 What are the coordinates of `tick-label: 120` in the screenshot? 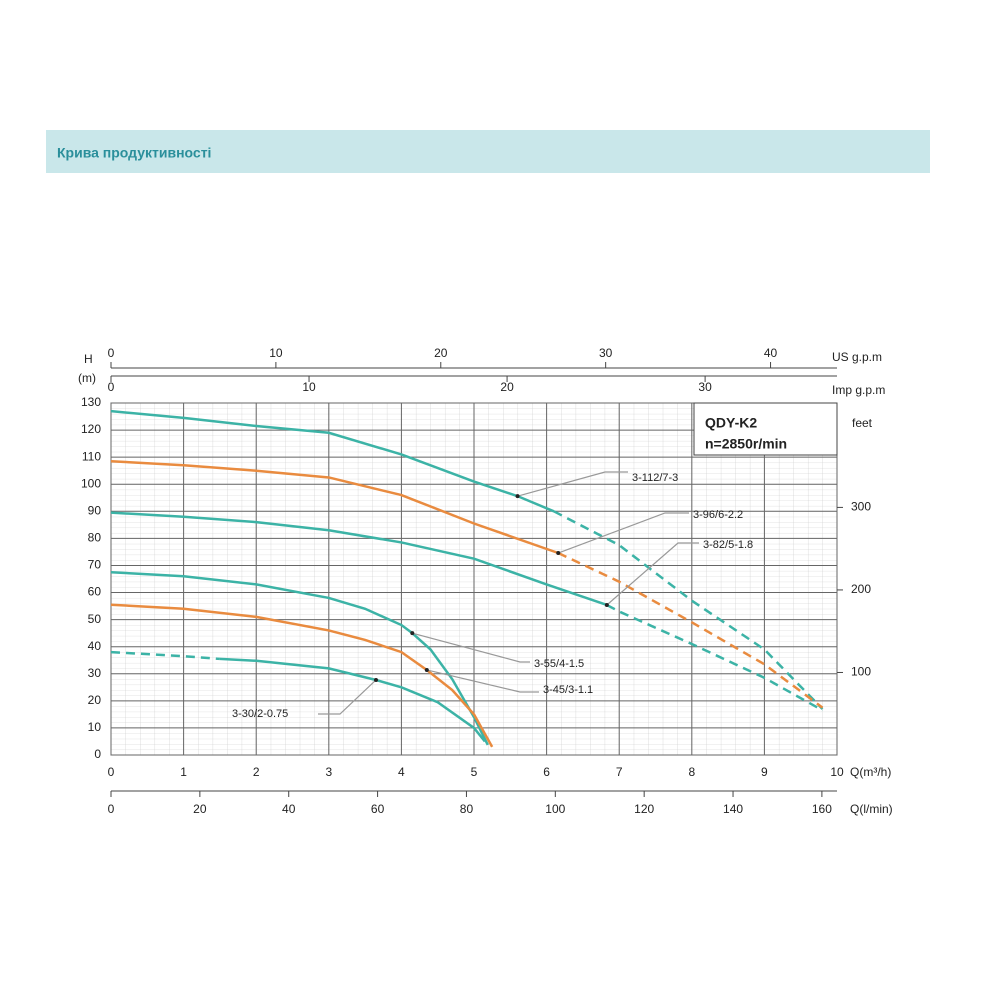 It's located at (644, 809).